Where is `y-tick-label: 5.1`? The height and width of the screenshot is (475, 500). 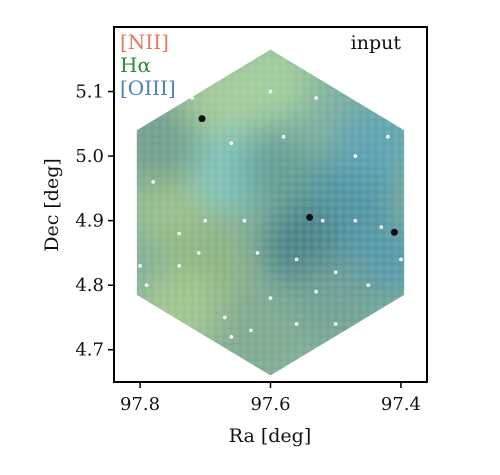
y-tick-label: 5.1 is located at coordinates (89, 92).